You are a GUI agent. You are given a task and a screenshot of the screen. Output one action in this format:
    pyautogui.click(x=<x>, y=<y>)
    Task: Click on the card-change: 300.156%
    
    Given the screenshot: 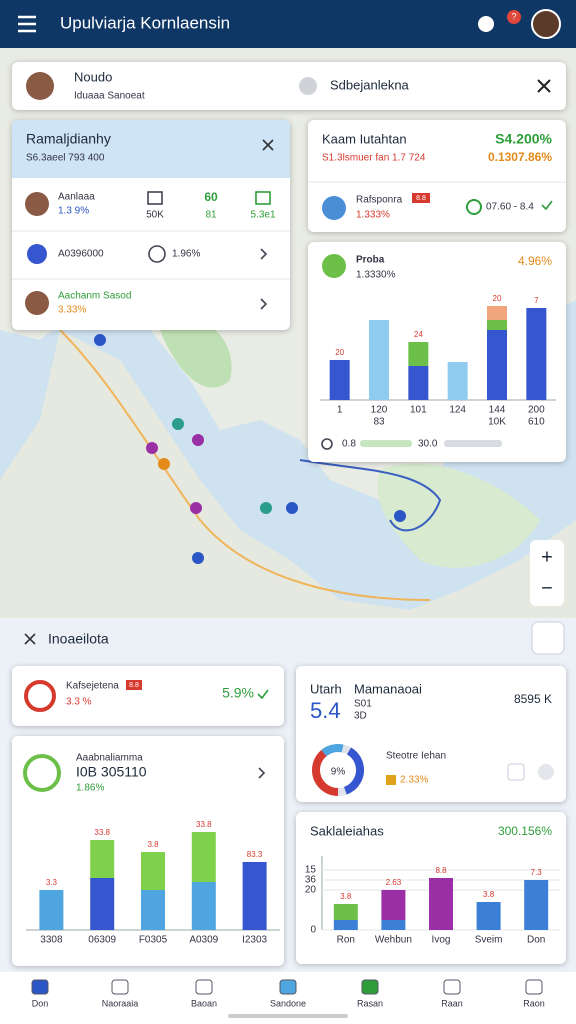 What is the action you would take?
    pyautogui.click(x=525, y=831)
    